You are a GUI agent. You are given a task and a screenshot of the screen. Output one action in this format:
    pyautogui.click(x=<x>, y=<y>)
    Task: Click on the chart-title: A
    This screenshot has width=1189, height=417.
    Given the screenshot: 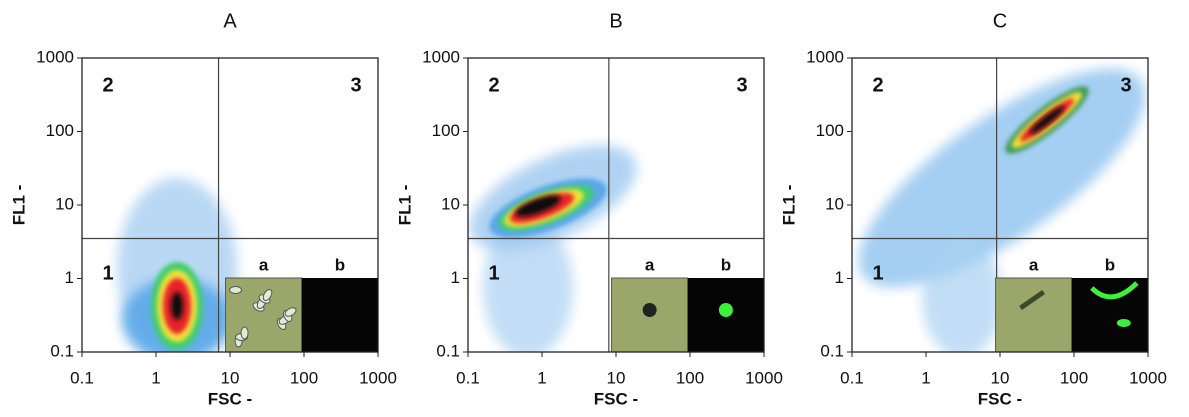 What is the action you would take?
    pyautogui.click(x=230, y=21)
    